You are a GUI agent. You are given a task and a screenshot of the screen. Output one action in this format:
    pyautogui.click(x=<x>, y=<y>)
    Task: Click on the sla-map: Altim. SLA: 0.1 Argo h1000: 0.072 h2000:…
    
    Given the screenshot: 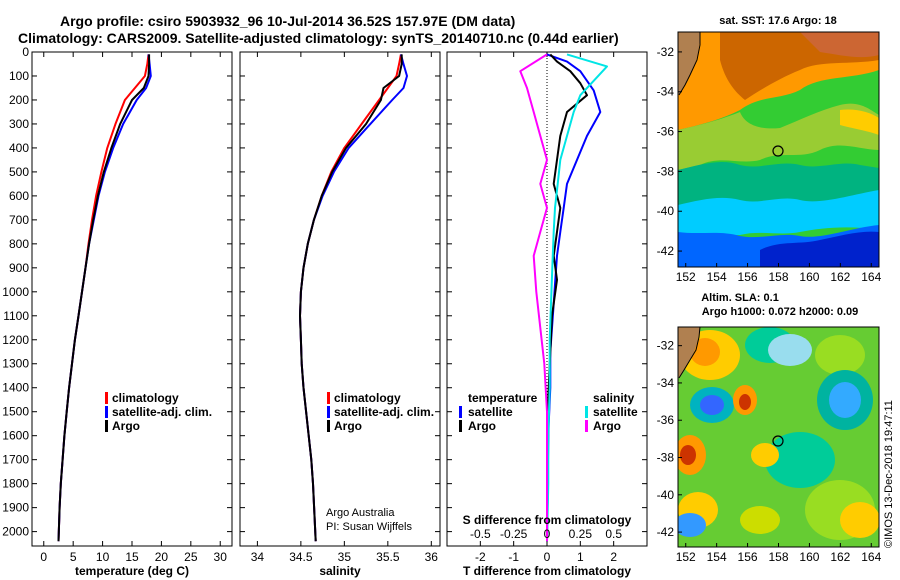 What is the action you would take?
    pyautogui.click(x=769, y=428)
    